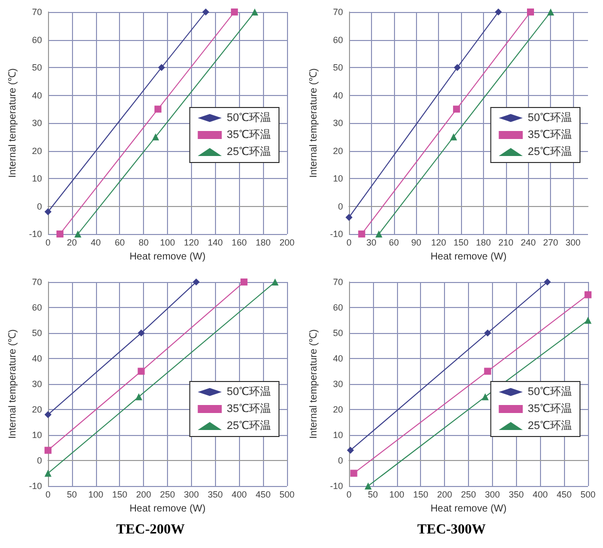  What do you see at coordinates (516, 495) in the screenshot?
I see `x-tick-label: 350` at bounding box center [516, 495].